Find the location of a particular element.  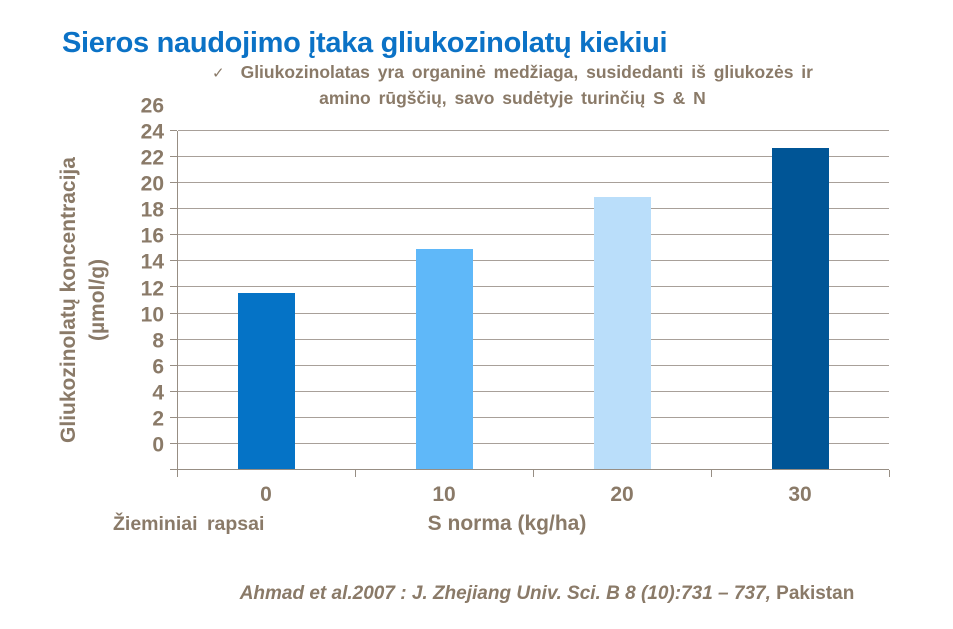

y-tick-label-4: 4 is located at coordinates (158, 393).